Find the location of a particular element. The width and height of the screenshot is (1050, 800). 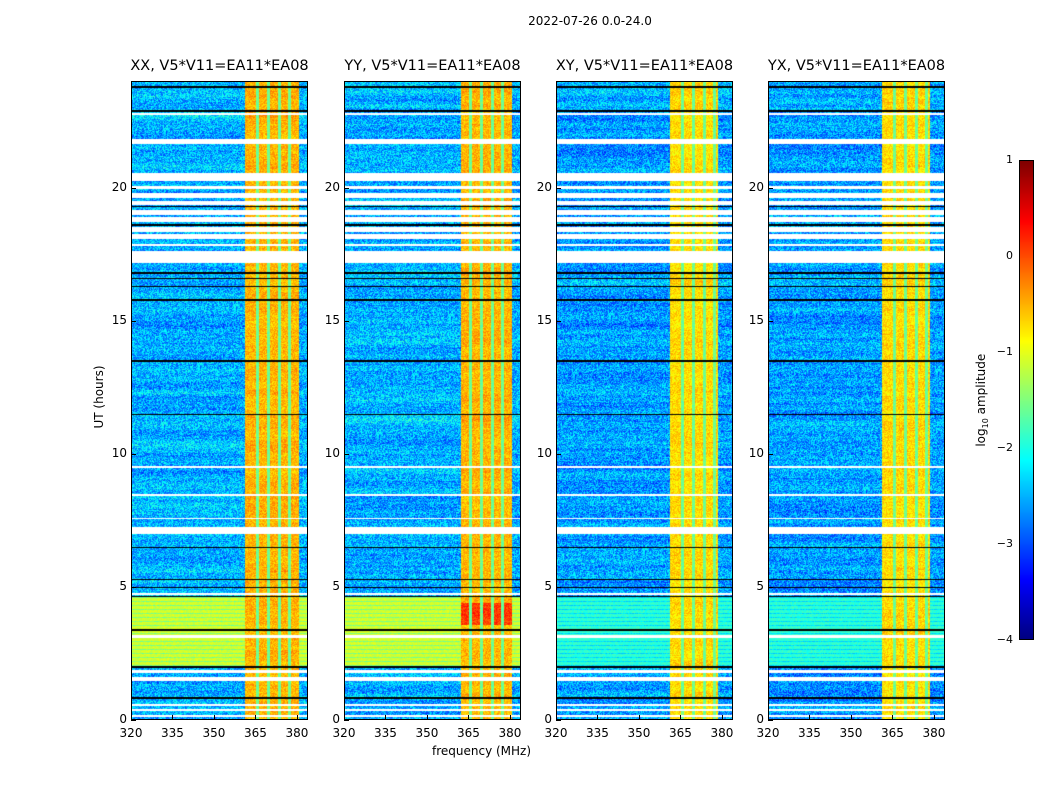

colorbar-tick-label: −1 is located at coordinates (1004, 351).